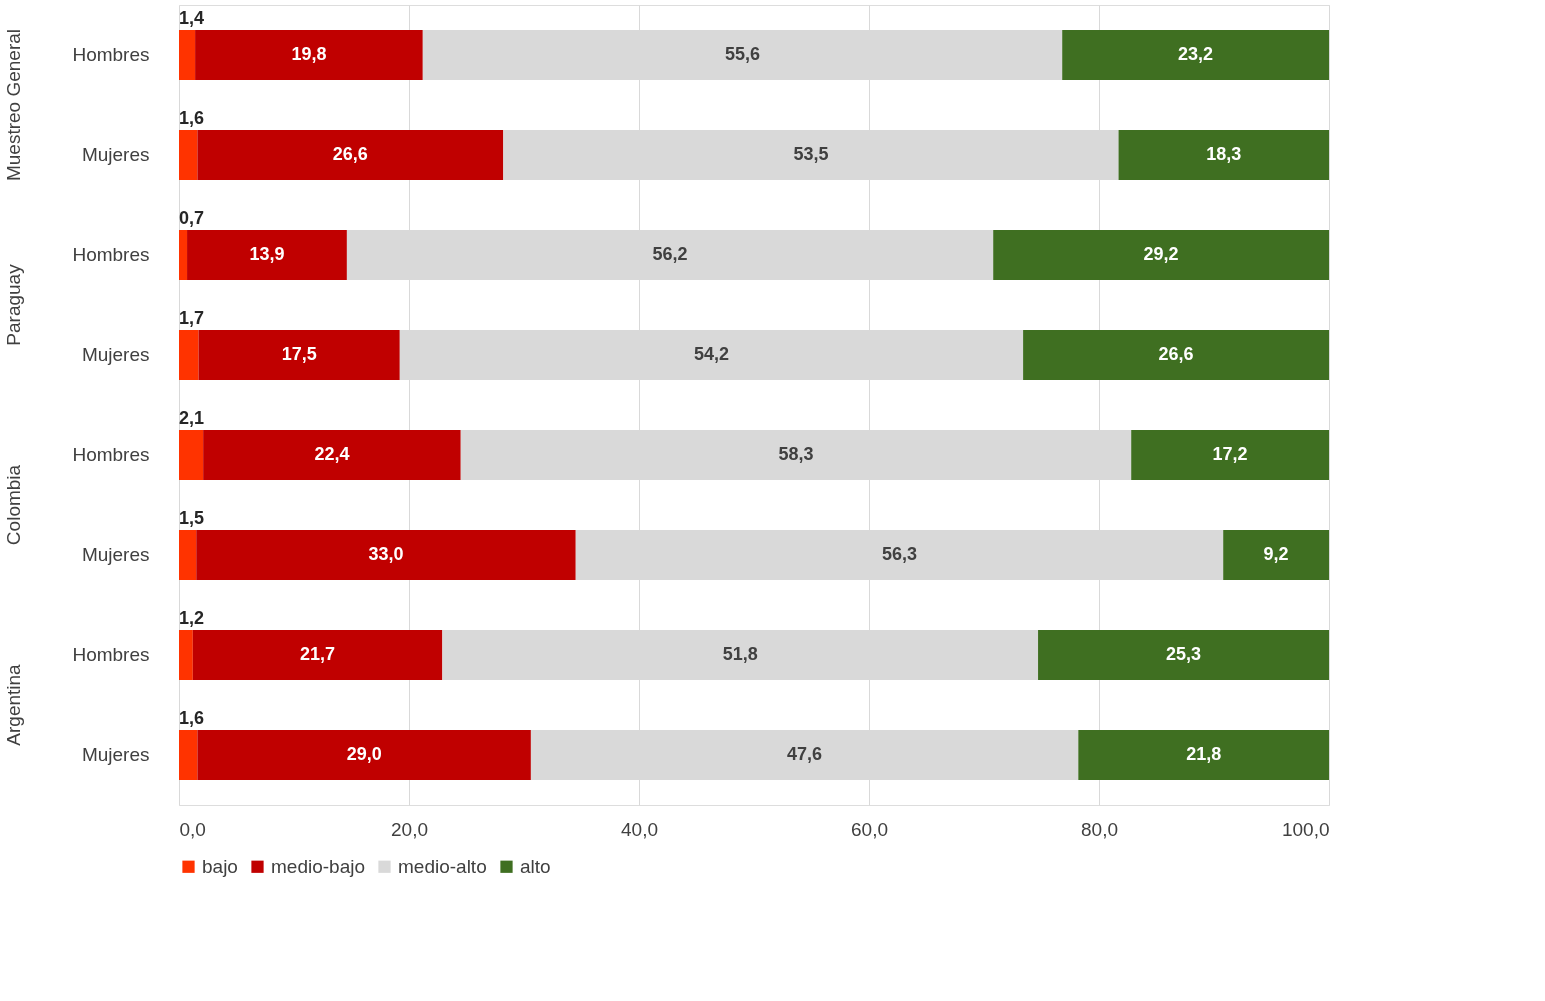 The image size is (1545, 1001). I want to click on data-label: 1,5, so click(192, 518).